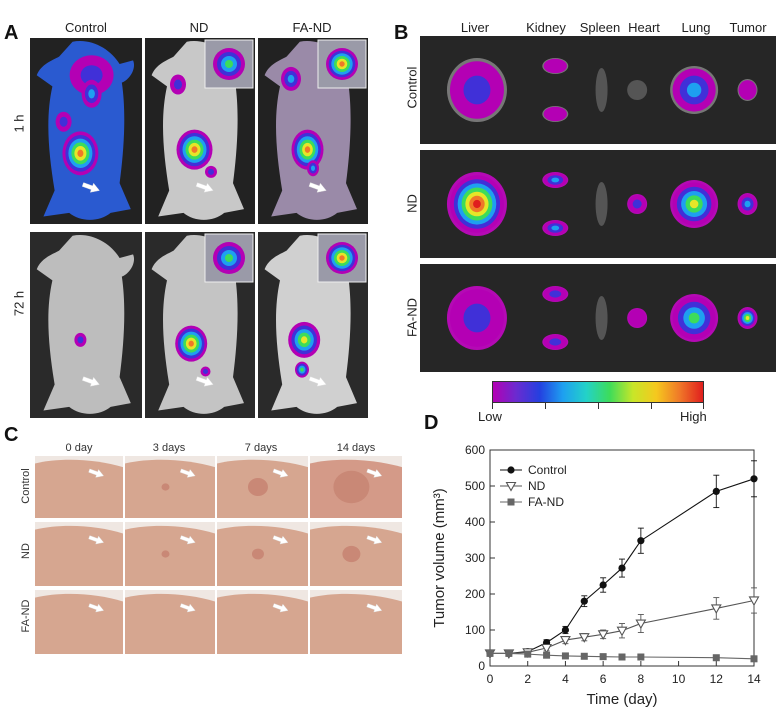  What do you see at coordinates (475, 594) in the screenshot?
I see `y-tick-label: 200` at bounding box center [475, 594].